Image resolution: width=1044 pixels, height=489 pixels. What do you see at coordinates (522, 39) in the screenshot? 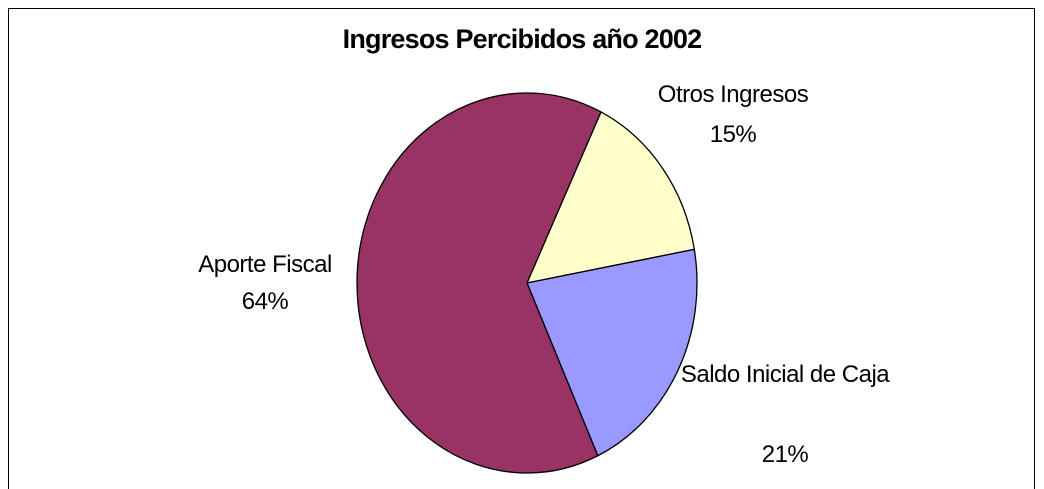
I see `chart-title: Ingresos Percibidos año 2002` at bounding box center [522, 39].